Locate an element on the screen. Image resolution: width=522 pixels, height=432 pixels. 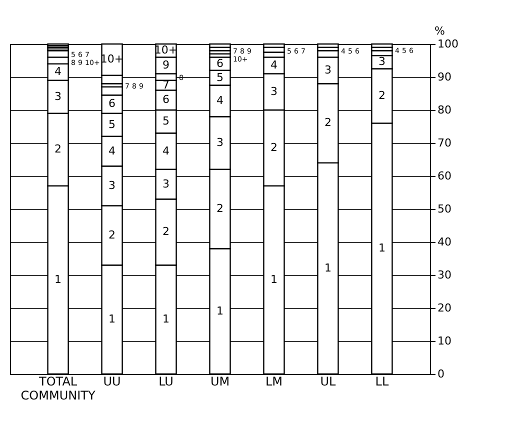
y-tick-label: 70 is located at coordinates (445, 143).